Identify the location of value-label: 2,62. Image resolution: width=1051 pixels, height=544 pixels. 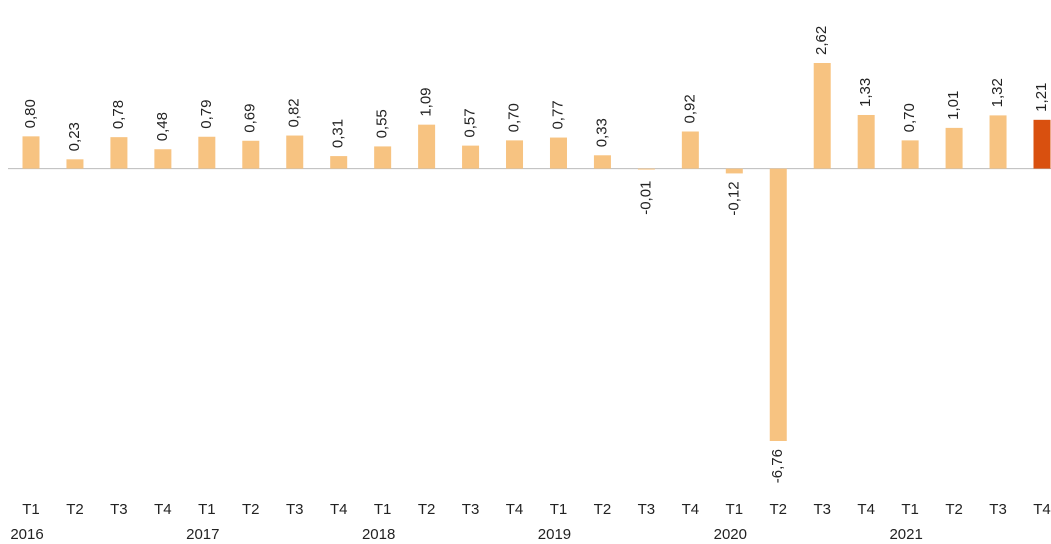
(821, 40).